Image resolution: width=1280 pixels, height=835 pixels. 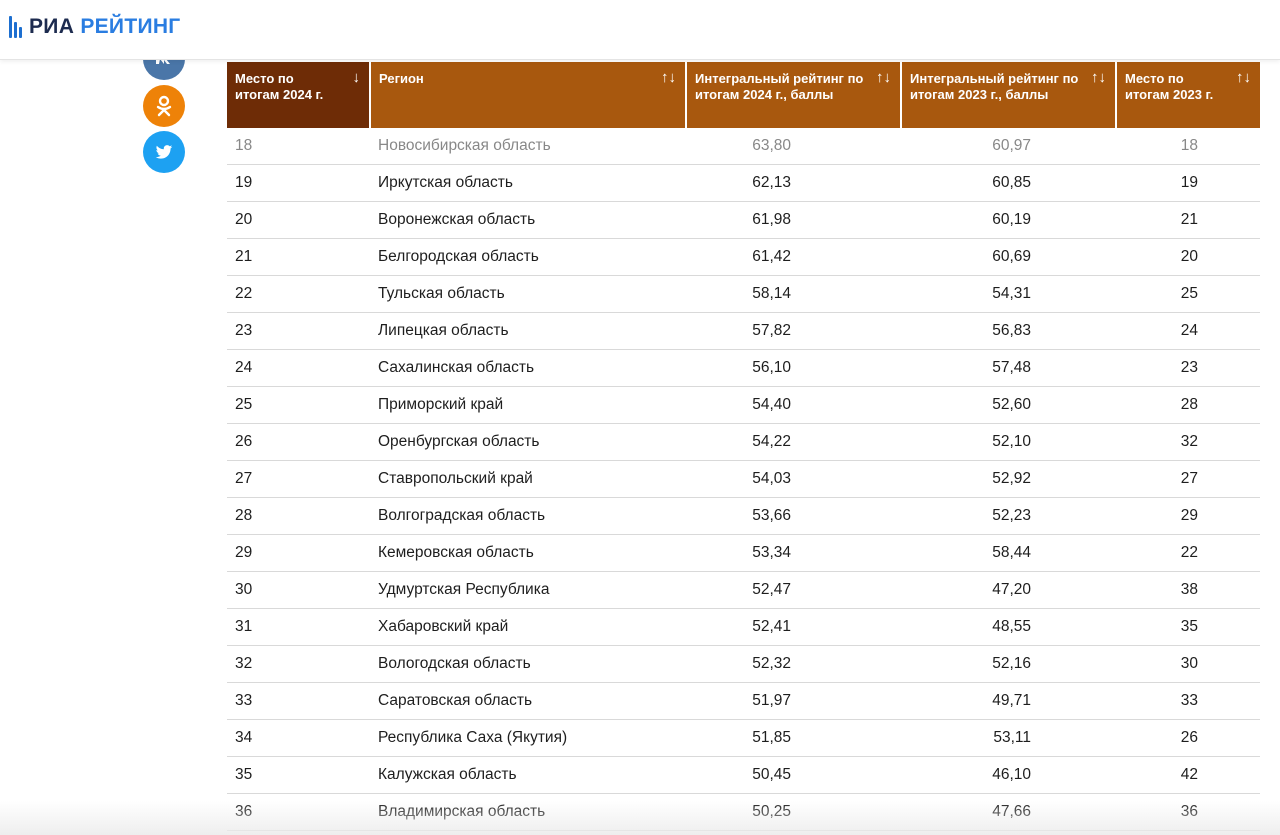 I want to click on header-label: Место по итогам 2024 г., so click(x=279, y=86).